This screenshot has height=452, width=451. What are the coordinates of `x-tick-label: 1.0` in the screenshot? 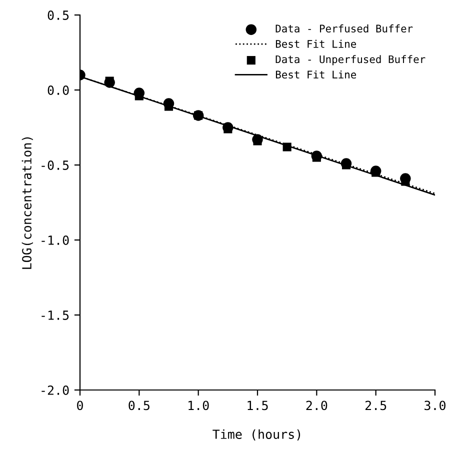 It's located at (198, 405).